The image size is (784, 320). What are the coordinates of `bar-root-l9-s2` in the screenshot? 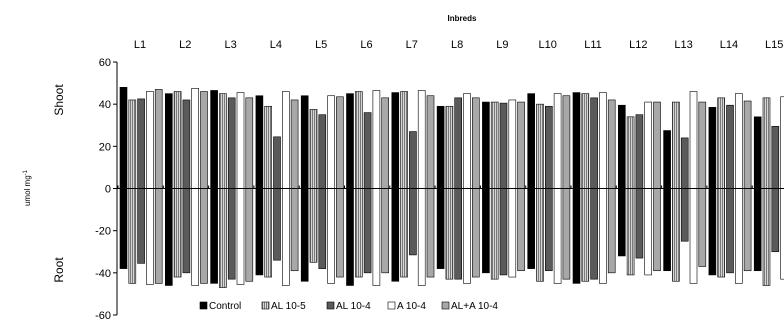 It's located at (503, 232).